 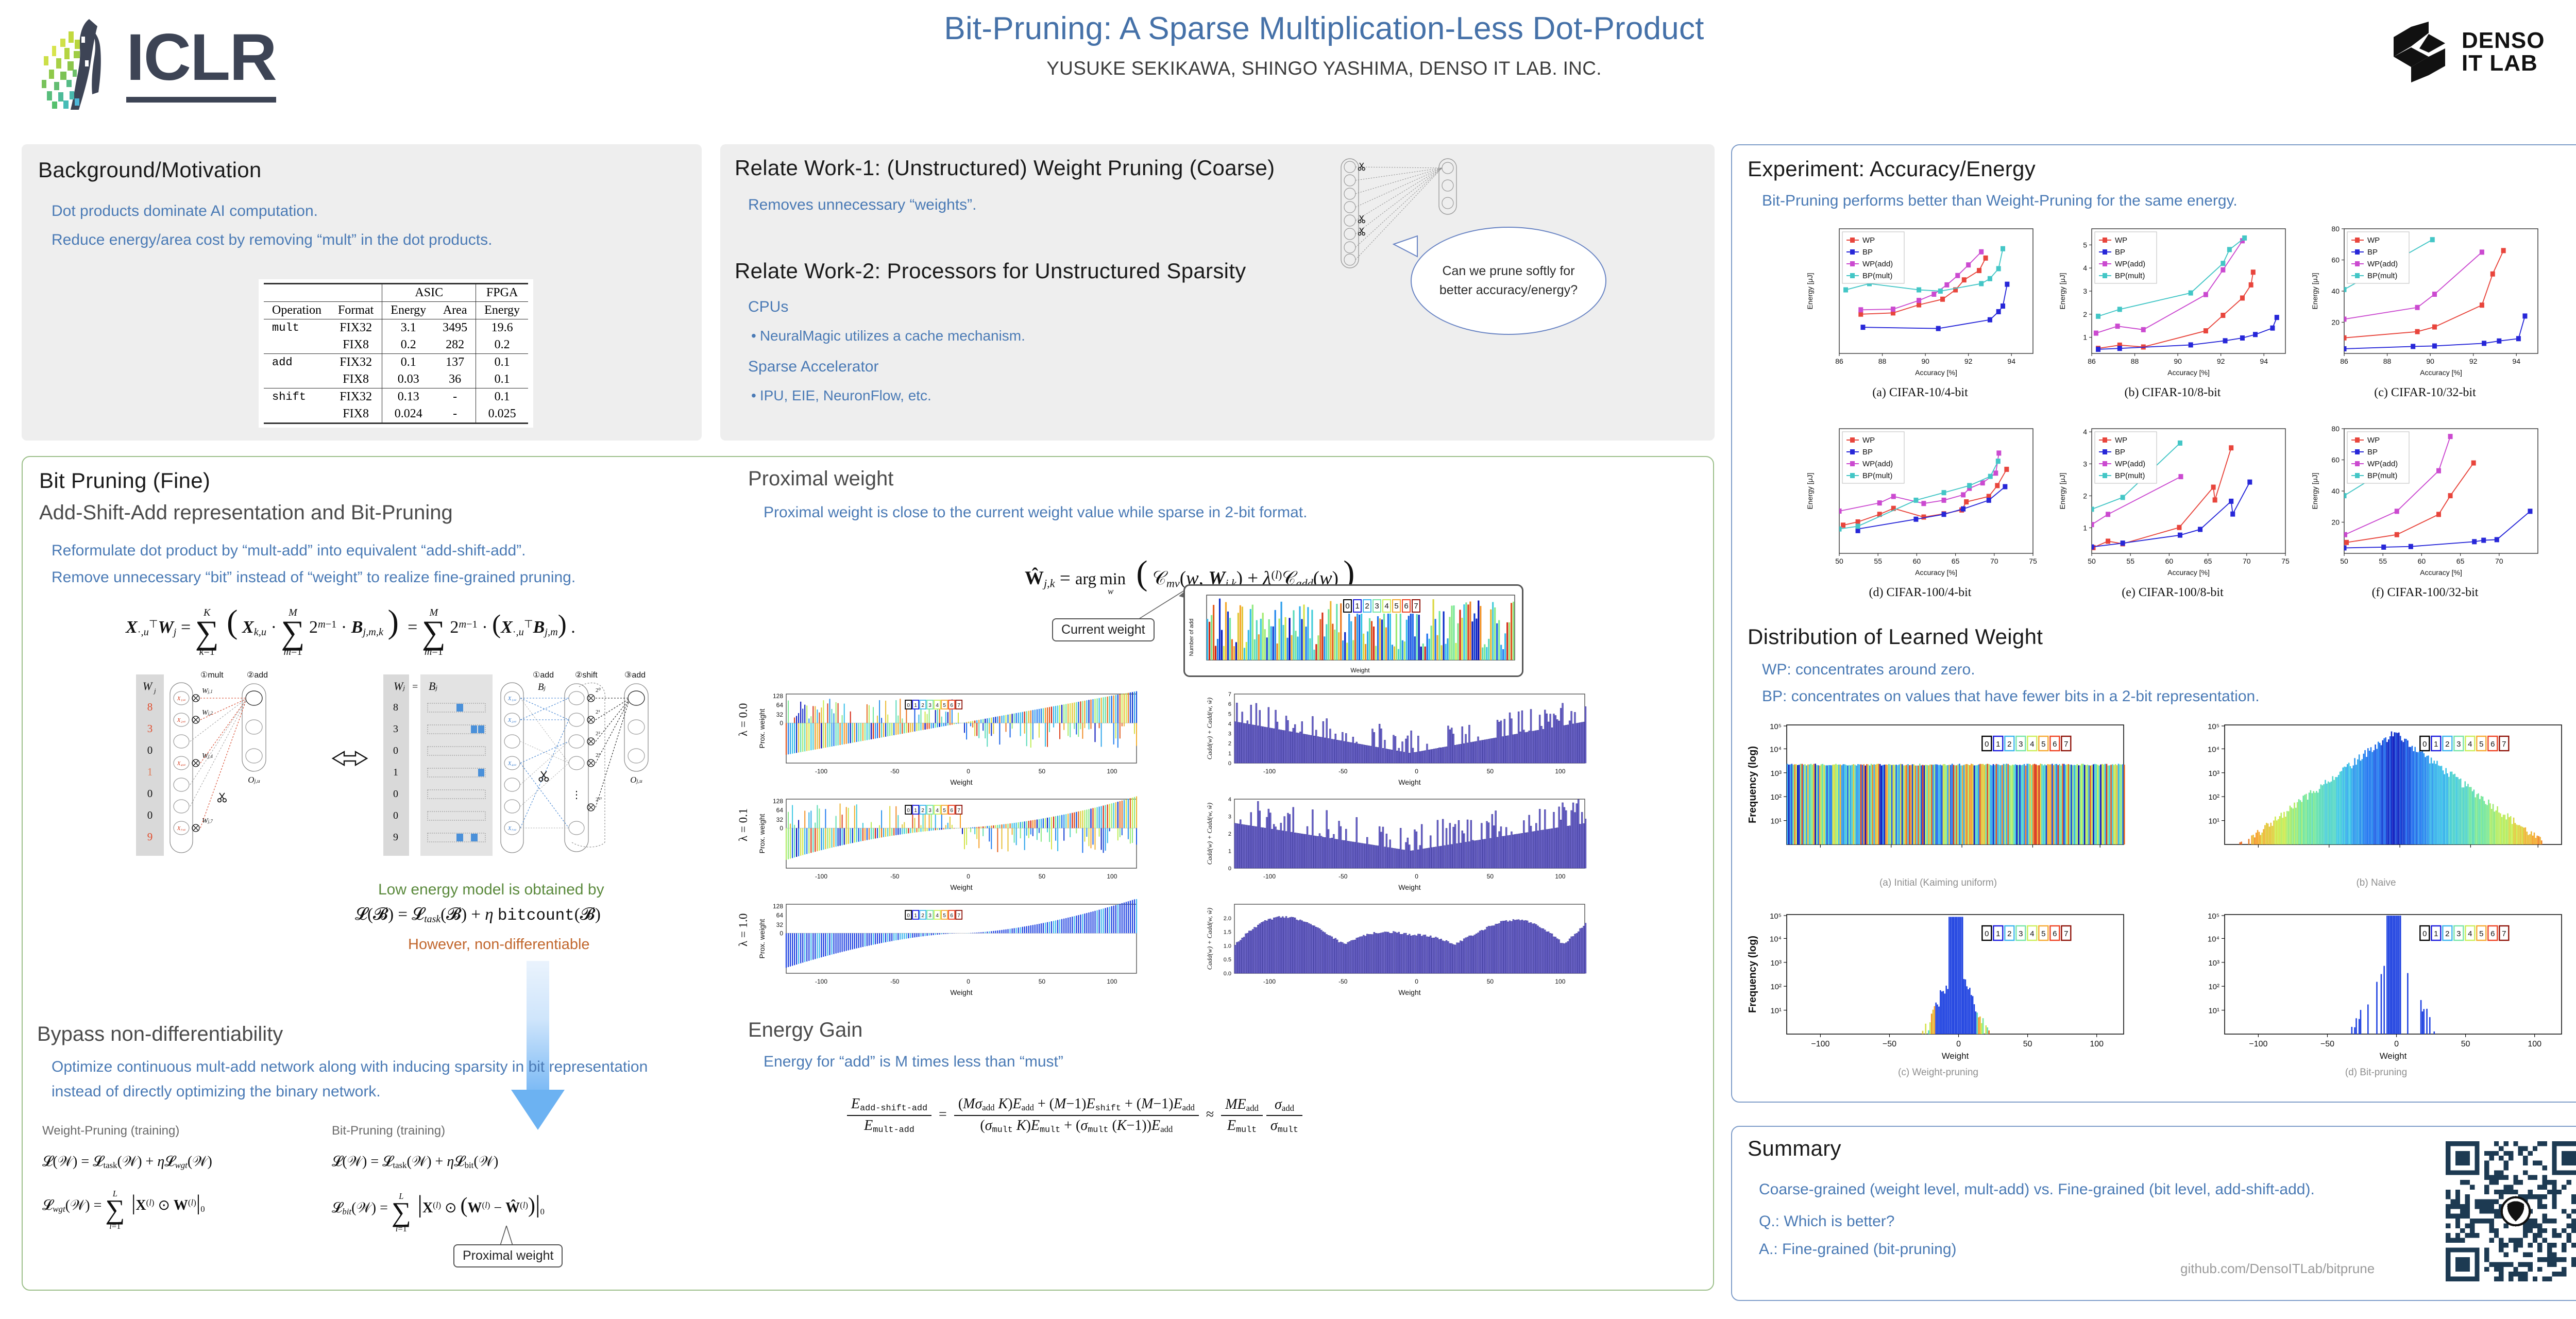 What do you see at coordinates (150, 170) in the screenshot?
I see `background-heading: Background/Motivation` at bounding box center [150, 170].